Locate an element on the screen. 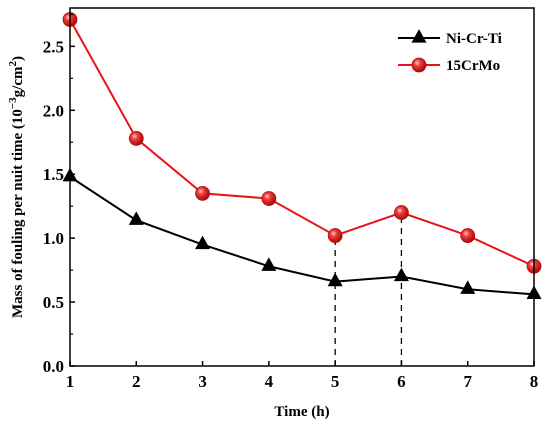 Image resolution: width=550 pixels, height=429 pixels. y-tick-label: 0.0 is located at coordinates (53, 366).